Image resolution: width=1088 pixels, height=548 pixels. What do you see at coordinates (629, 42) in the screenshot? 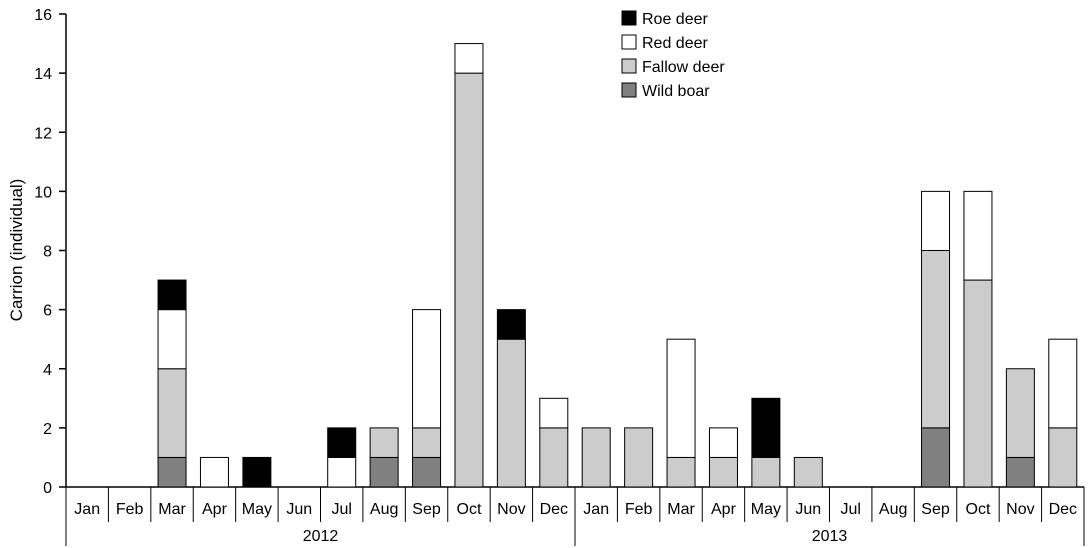
I see `legend-swatch-red-deer` at bounding box center [629, 42].